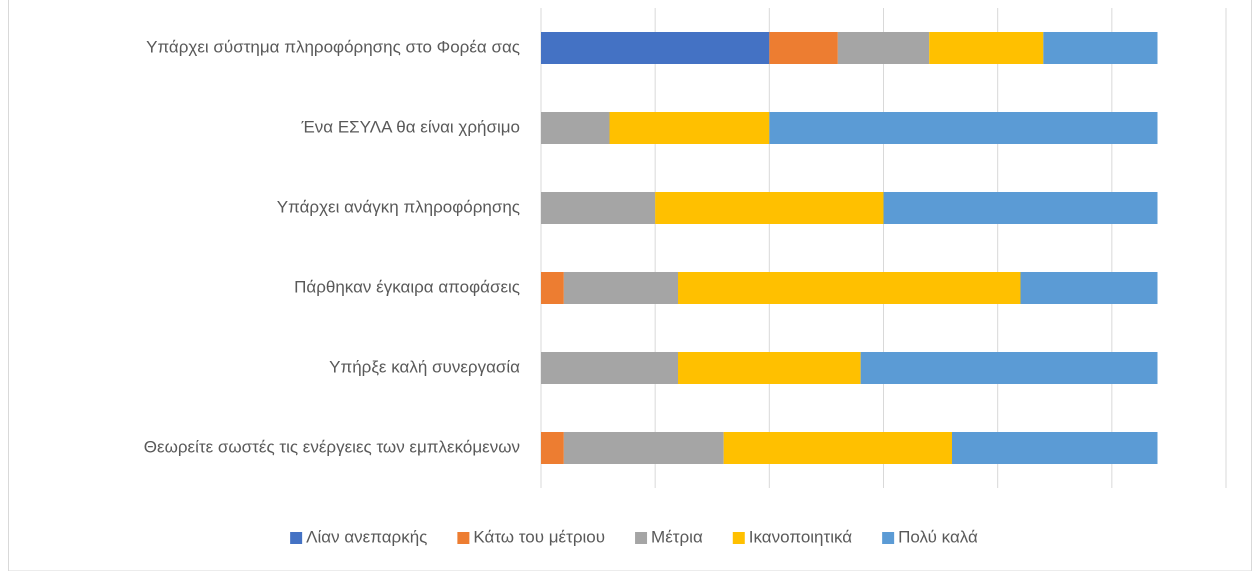 This screenshot has width=1252, height=571. Describe the element at coordinates (801, 536) in the screenshot. I see `legend-label: Ικανοποιητικά` at that location.